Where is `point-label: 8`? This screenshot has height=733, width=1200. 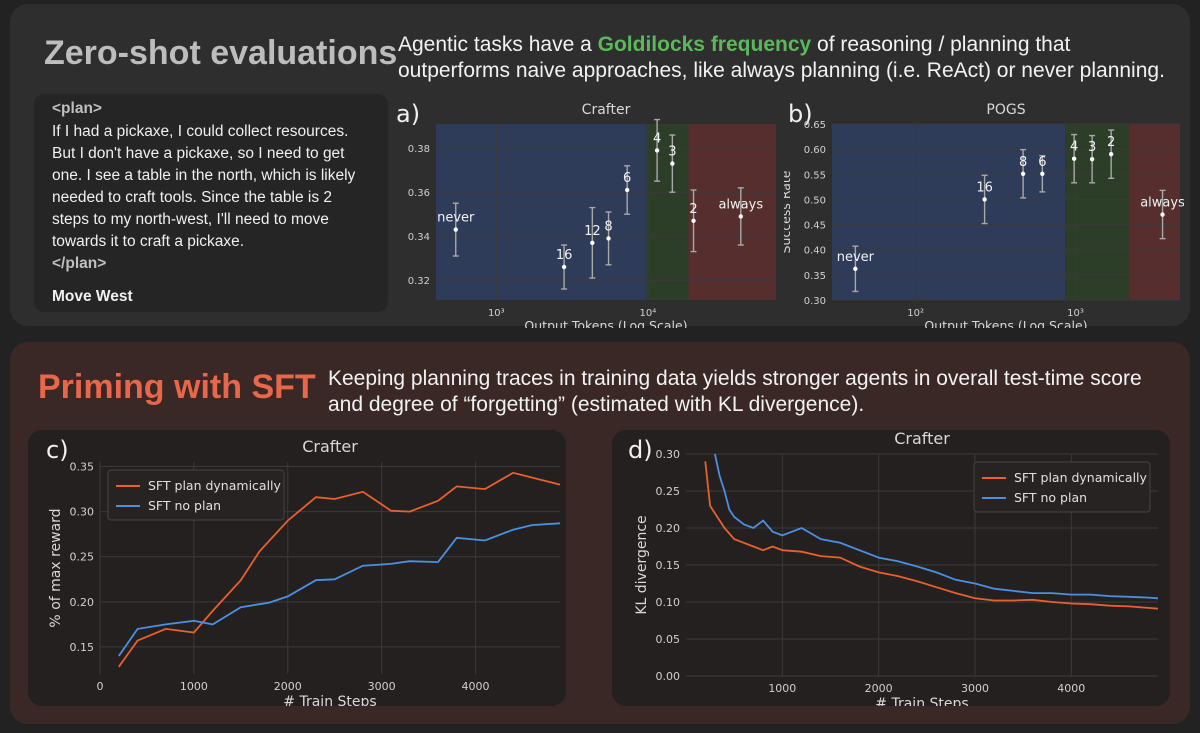 point-label: 8 is located at coordinates (1023, 162).